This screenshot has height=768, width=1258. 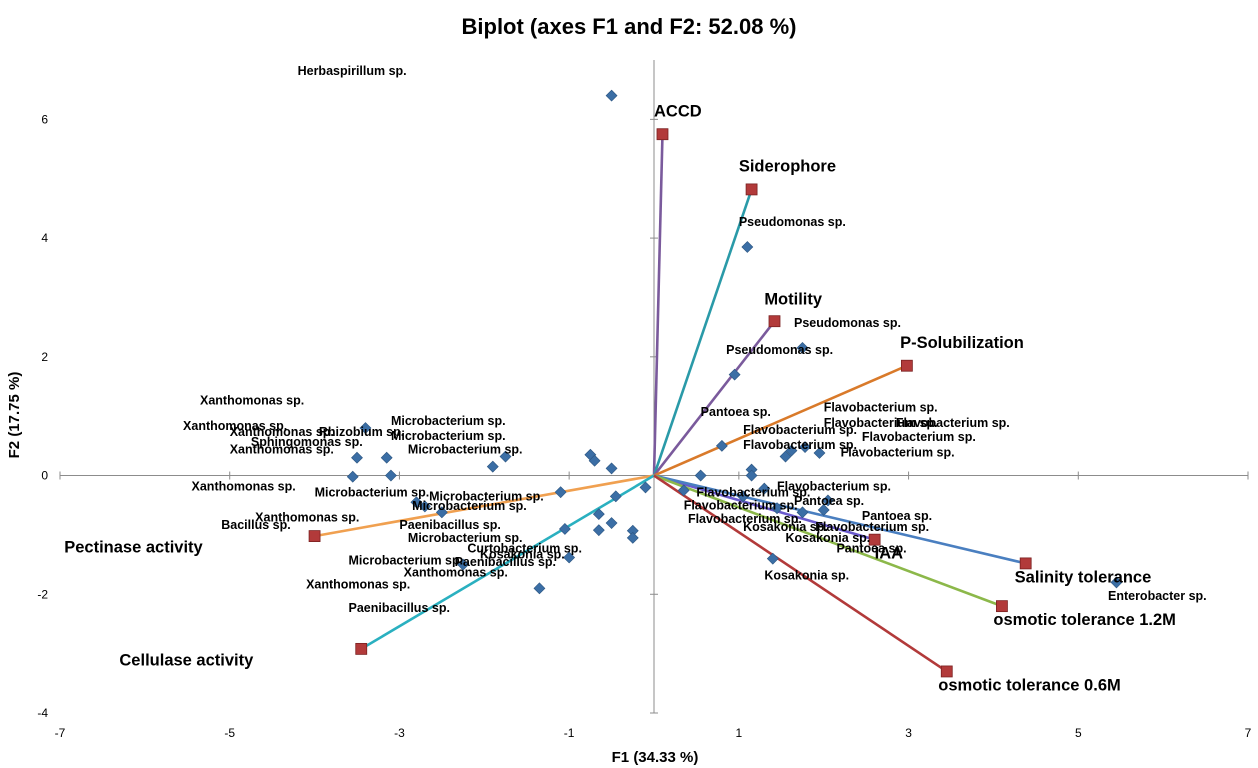 What do you see at coordinates (255, 525) in the screenshot?
I see `observation-label: Bacillus sp.` at bounding box center [255, 525].